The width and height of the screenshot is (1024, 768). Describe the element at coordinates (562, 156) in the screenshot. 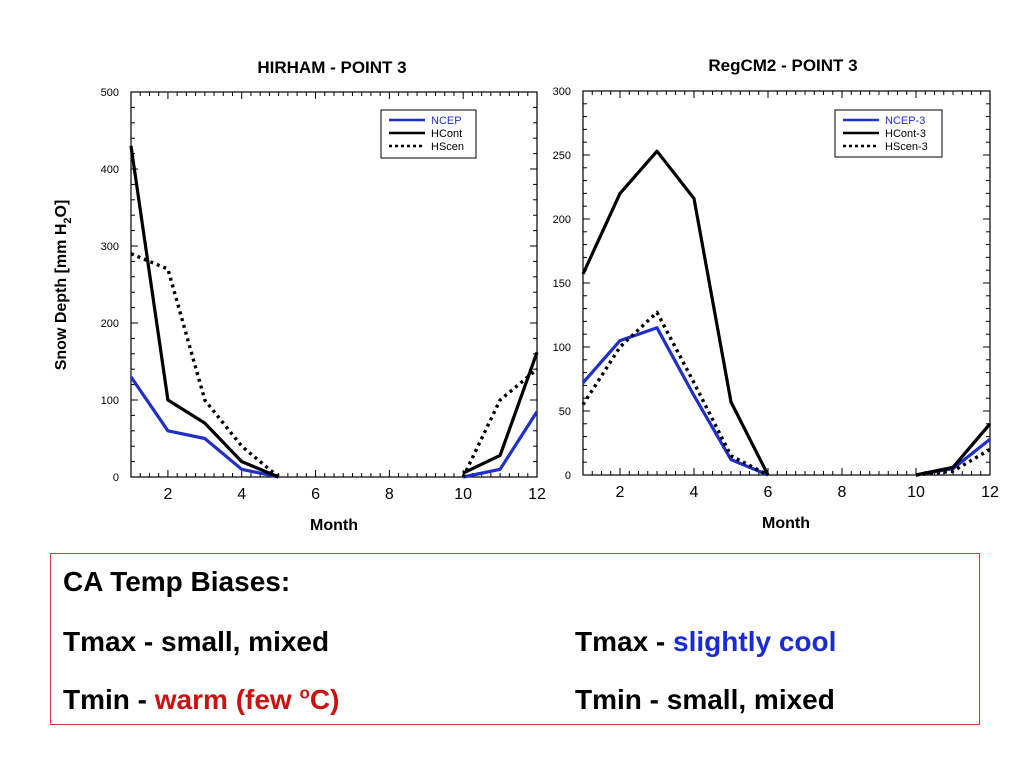

I see `c1-y-tick-label: 250` at that location.